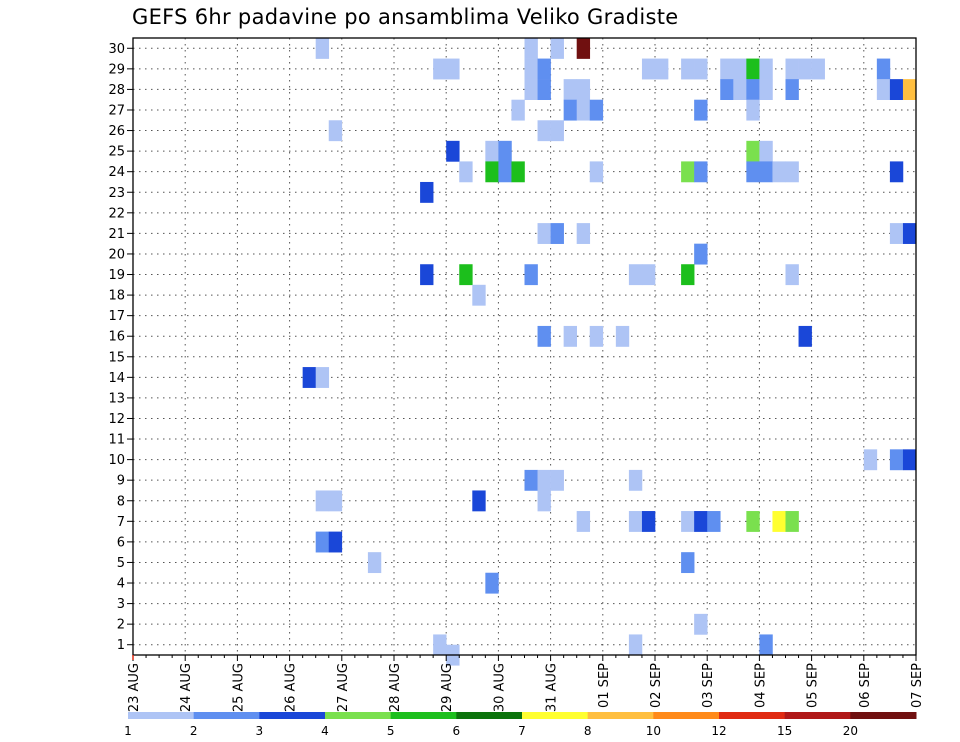  I want to click on y-tick-label: 12, so click(116, 419).